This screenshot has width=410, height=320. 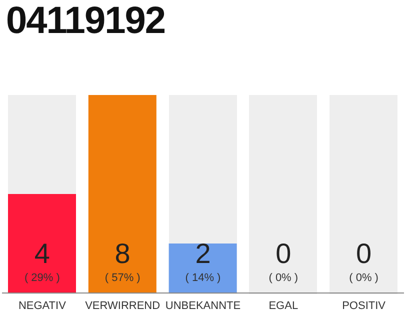 What do you see at coordinates (122, 278) in the screenshot?
I see `annotation: ( 57% )` at bounding box center [122, 278].